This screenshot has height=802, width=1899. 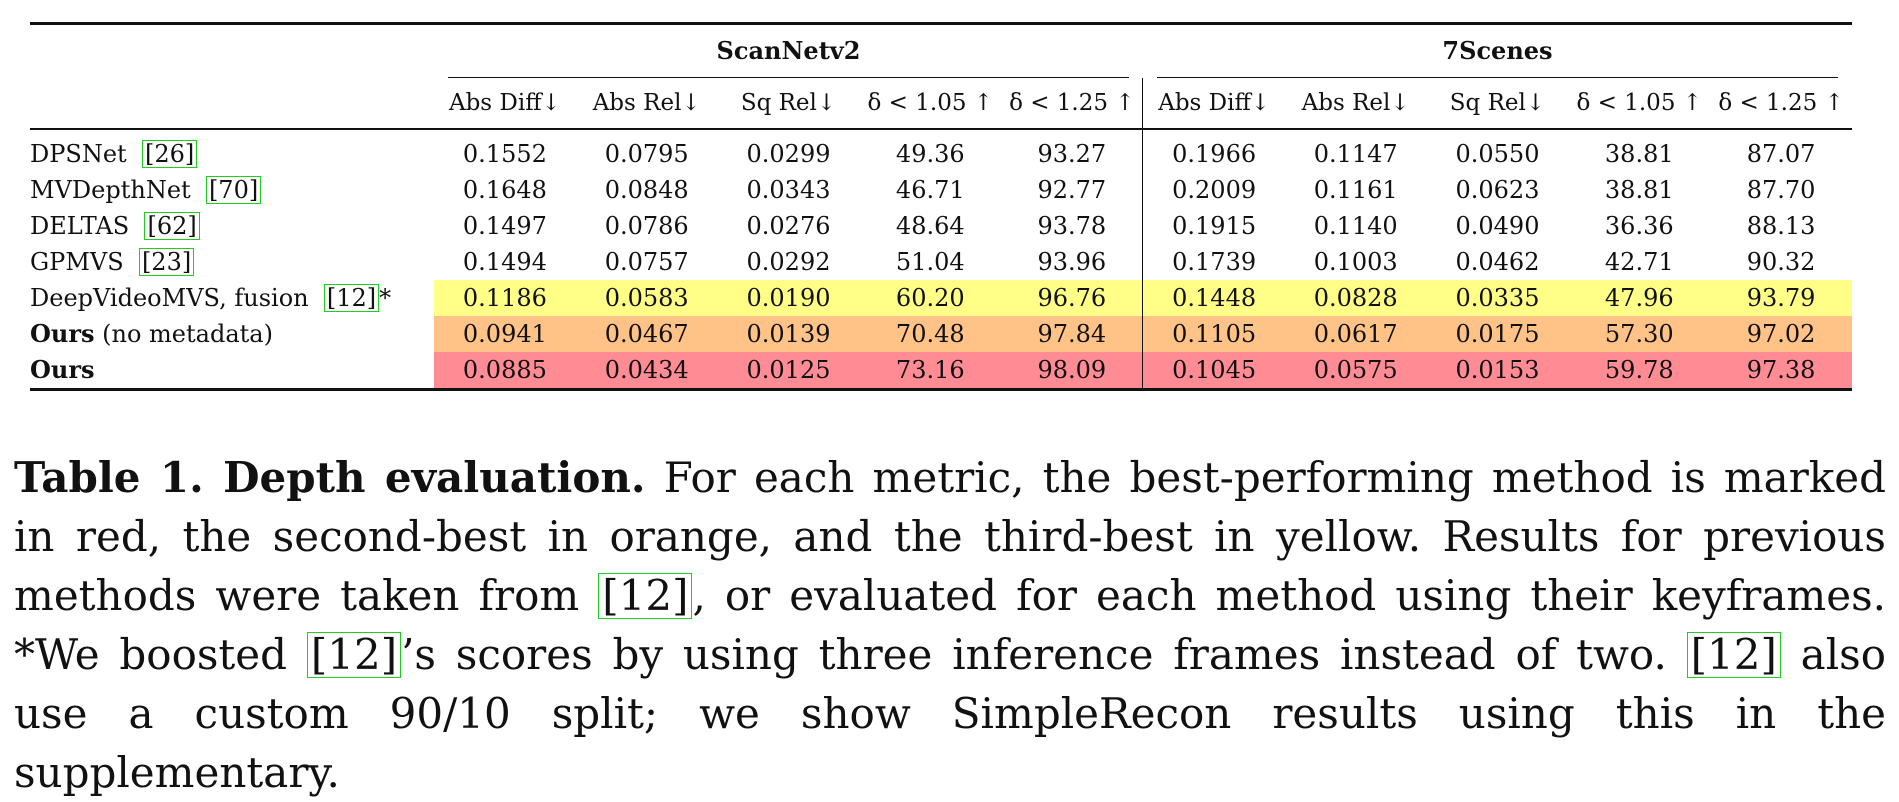 What do you see at coordinates (646, 334) in the screenshot?
I see `metric-value-cell: 0.0467` at bounding box center [646, 334].